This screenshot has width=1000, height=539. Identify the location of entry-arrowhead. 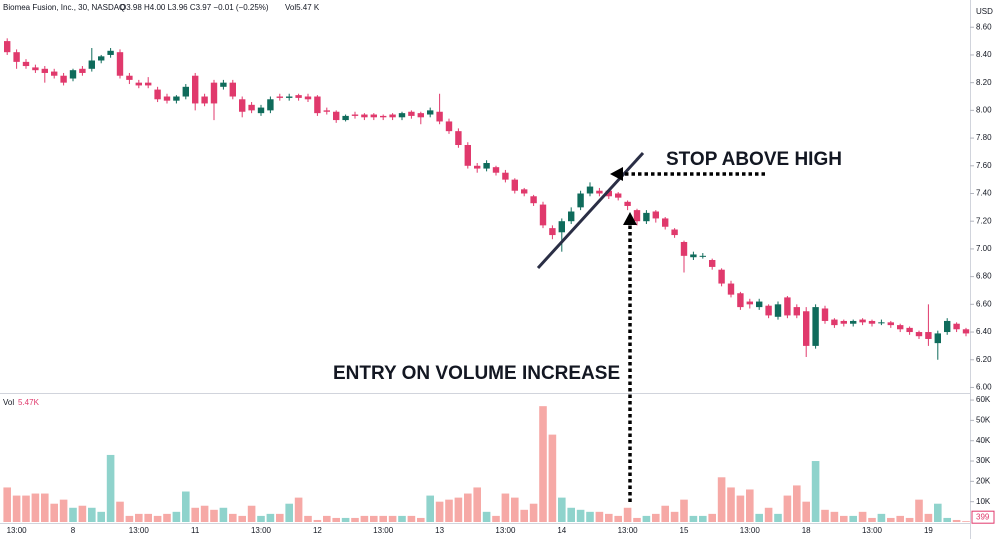
(630, 218).